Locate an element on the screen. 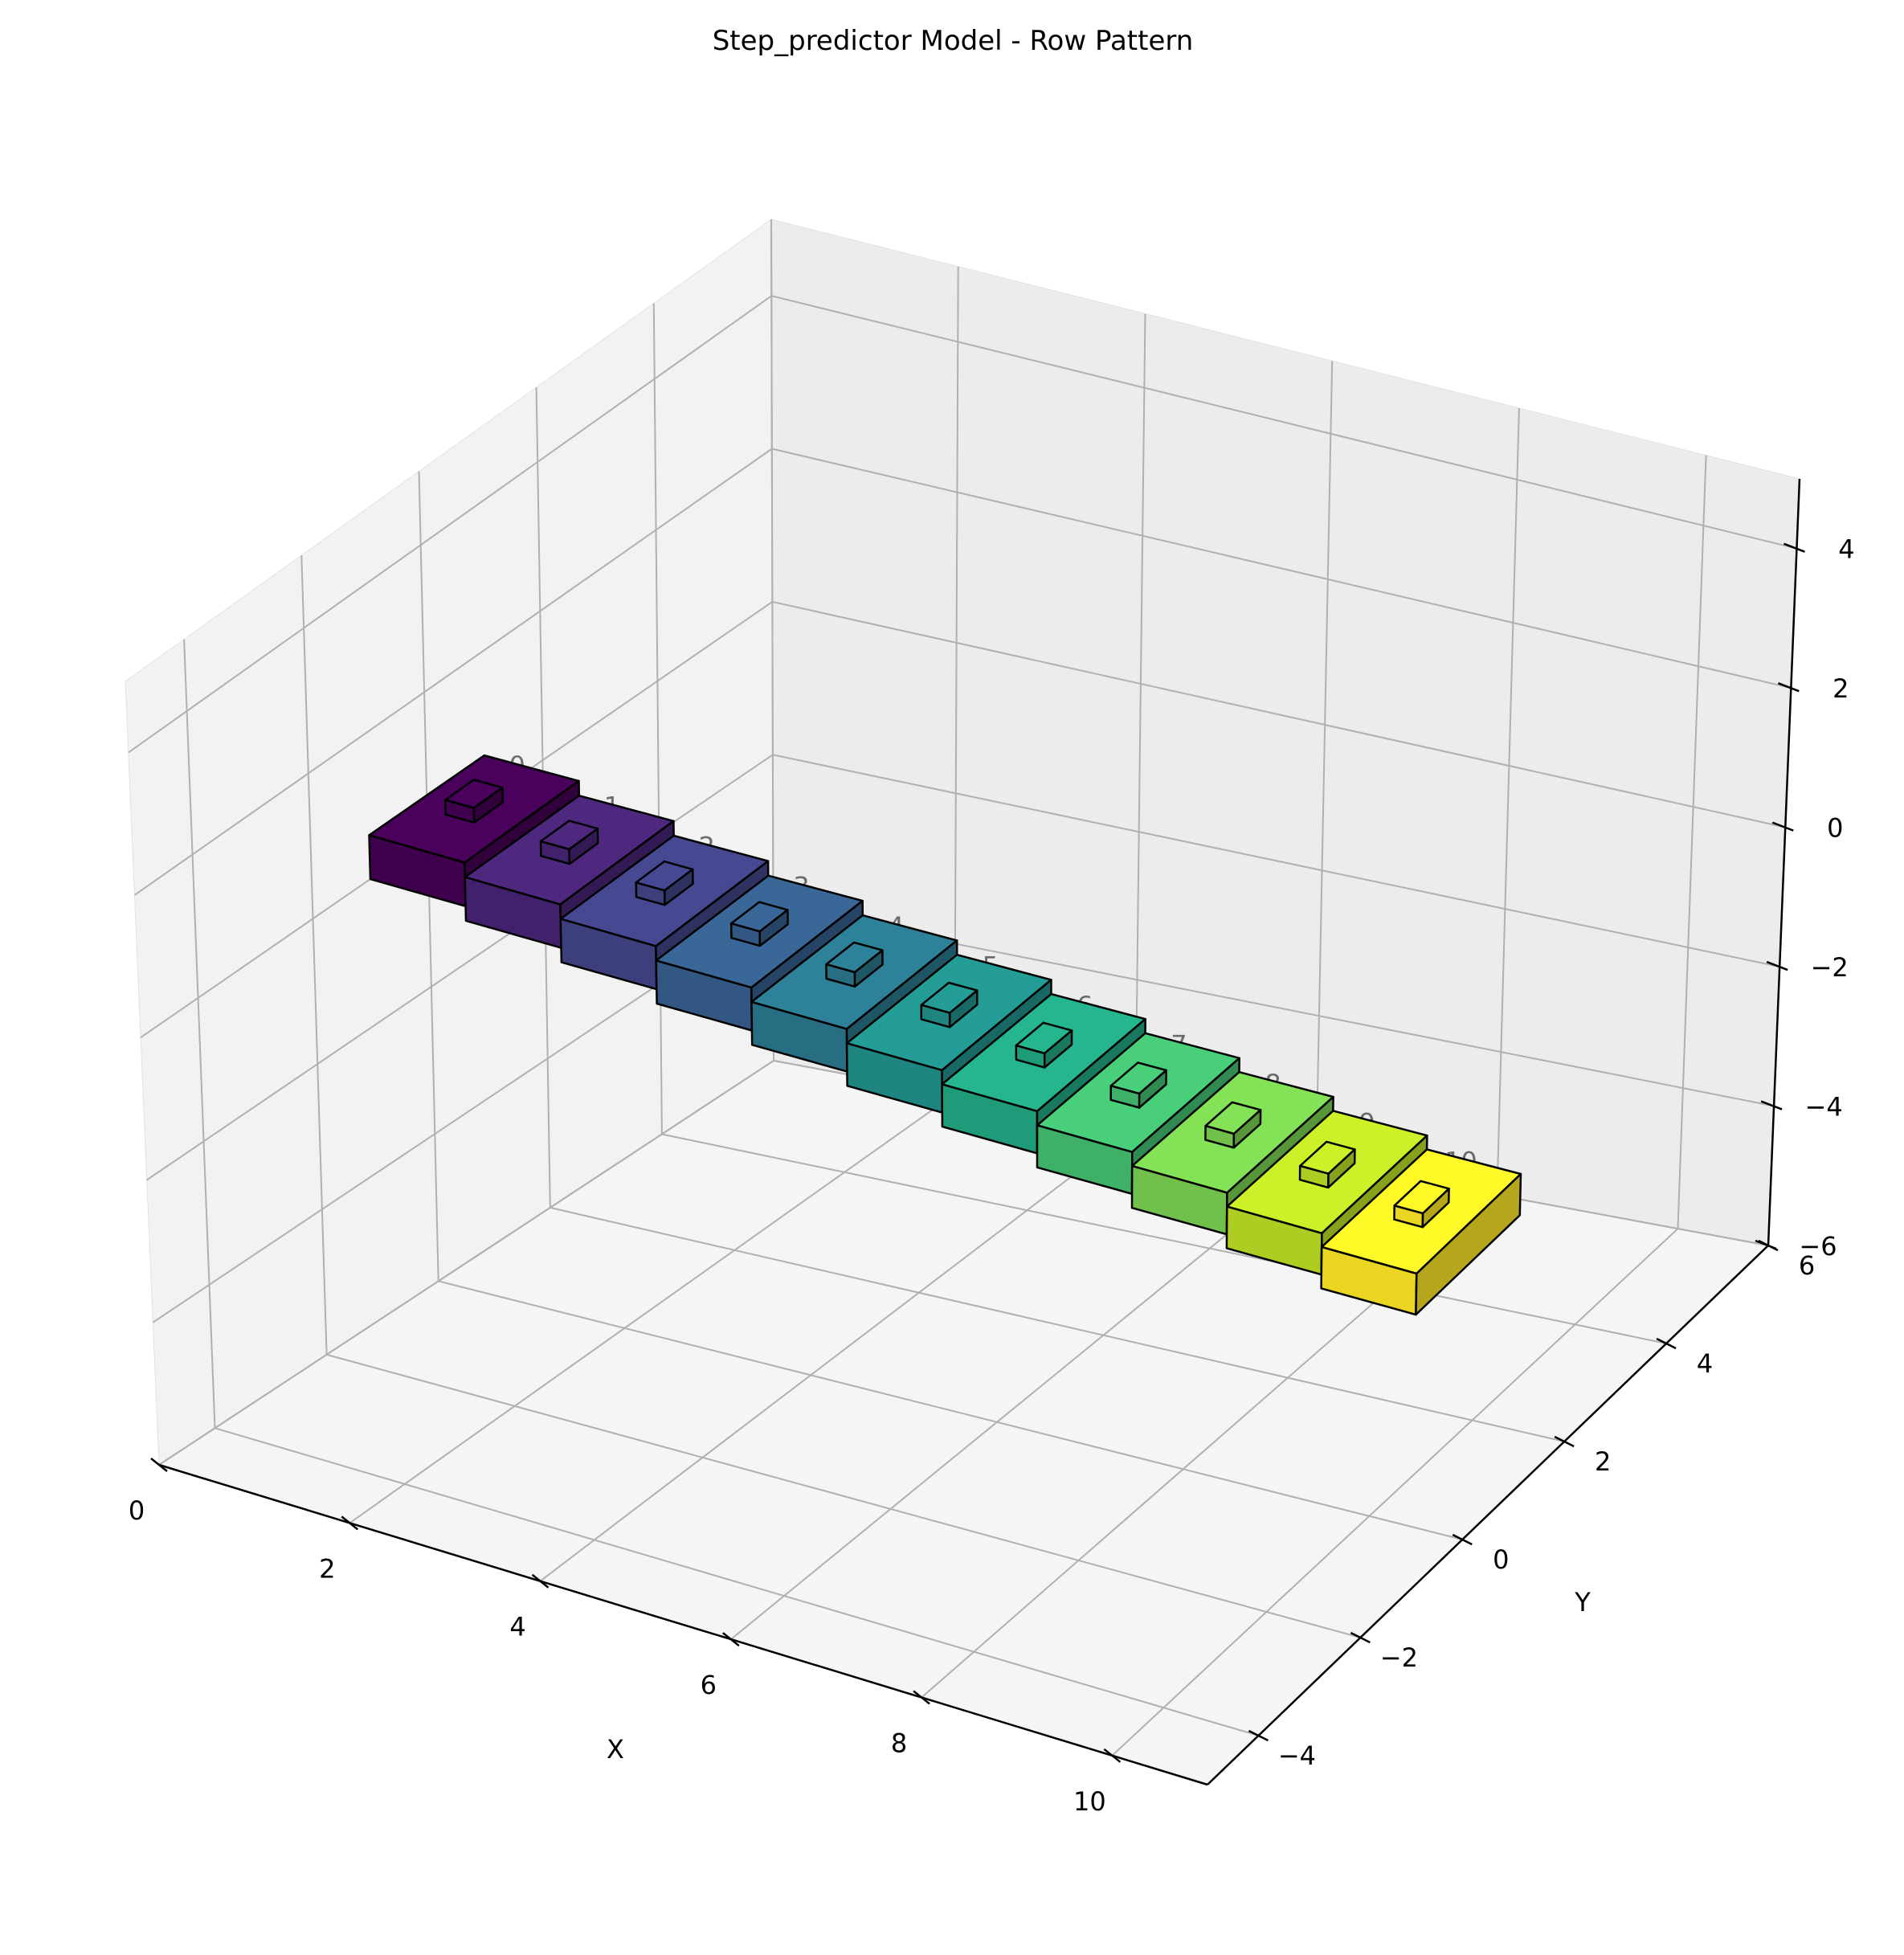 This screenshot has height=1955, width=1904. y-tick-label: −4 is located at coordinates (1297, 1755).